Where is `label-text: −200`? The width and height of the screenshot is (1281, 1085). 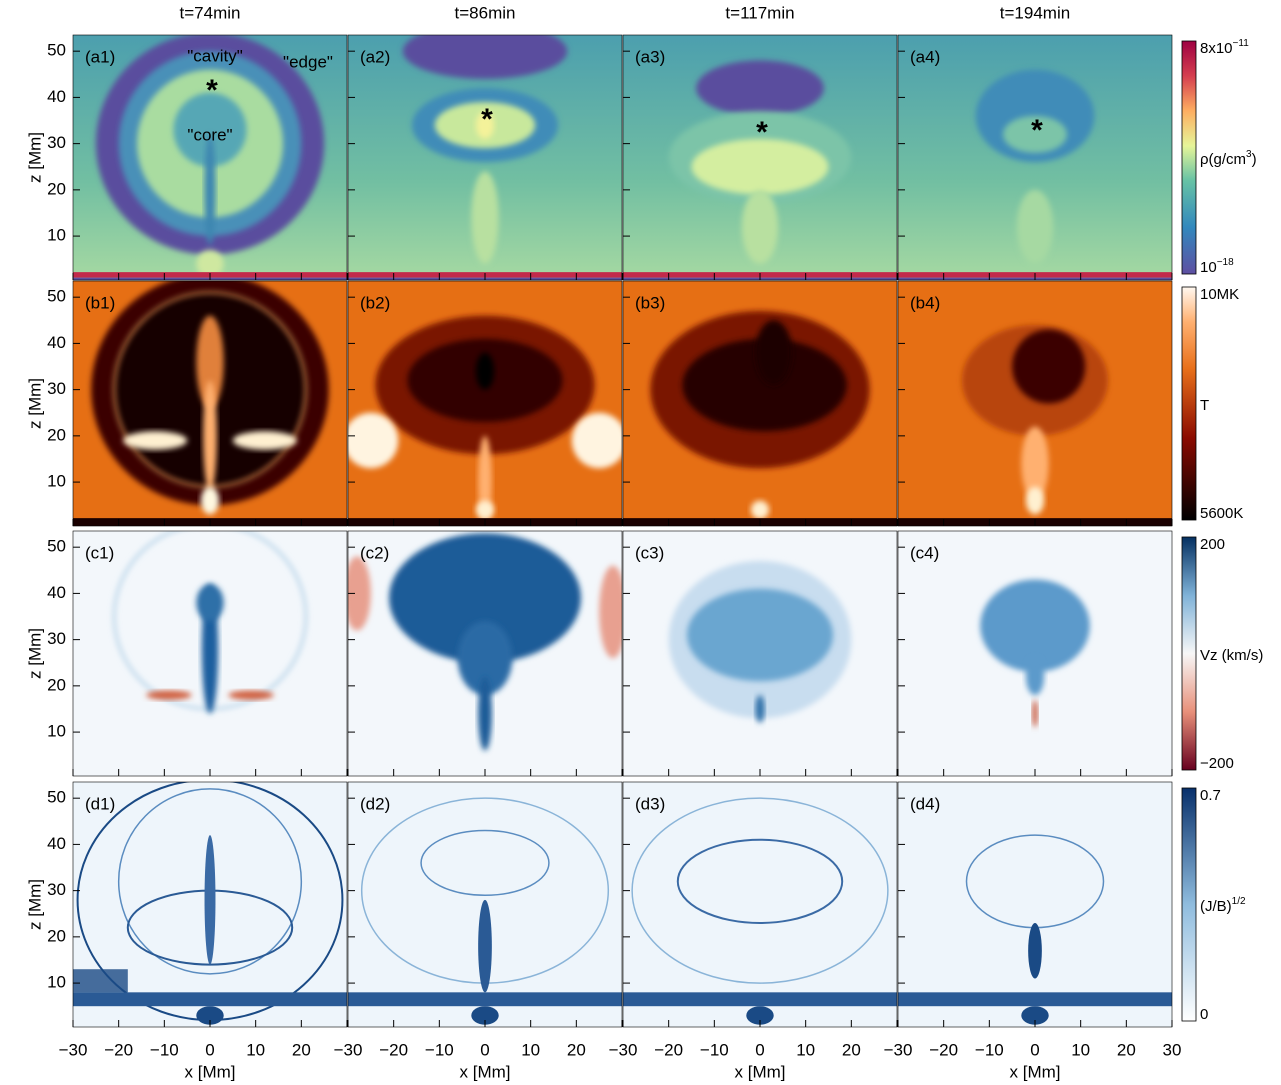 label-text: −200 is located at coordinates (1217, 763).